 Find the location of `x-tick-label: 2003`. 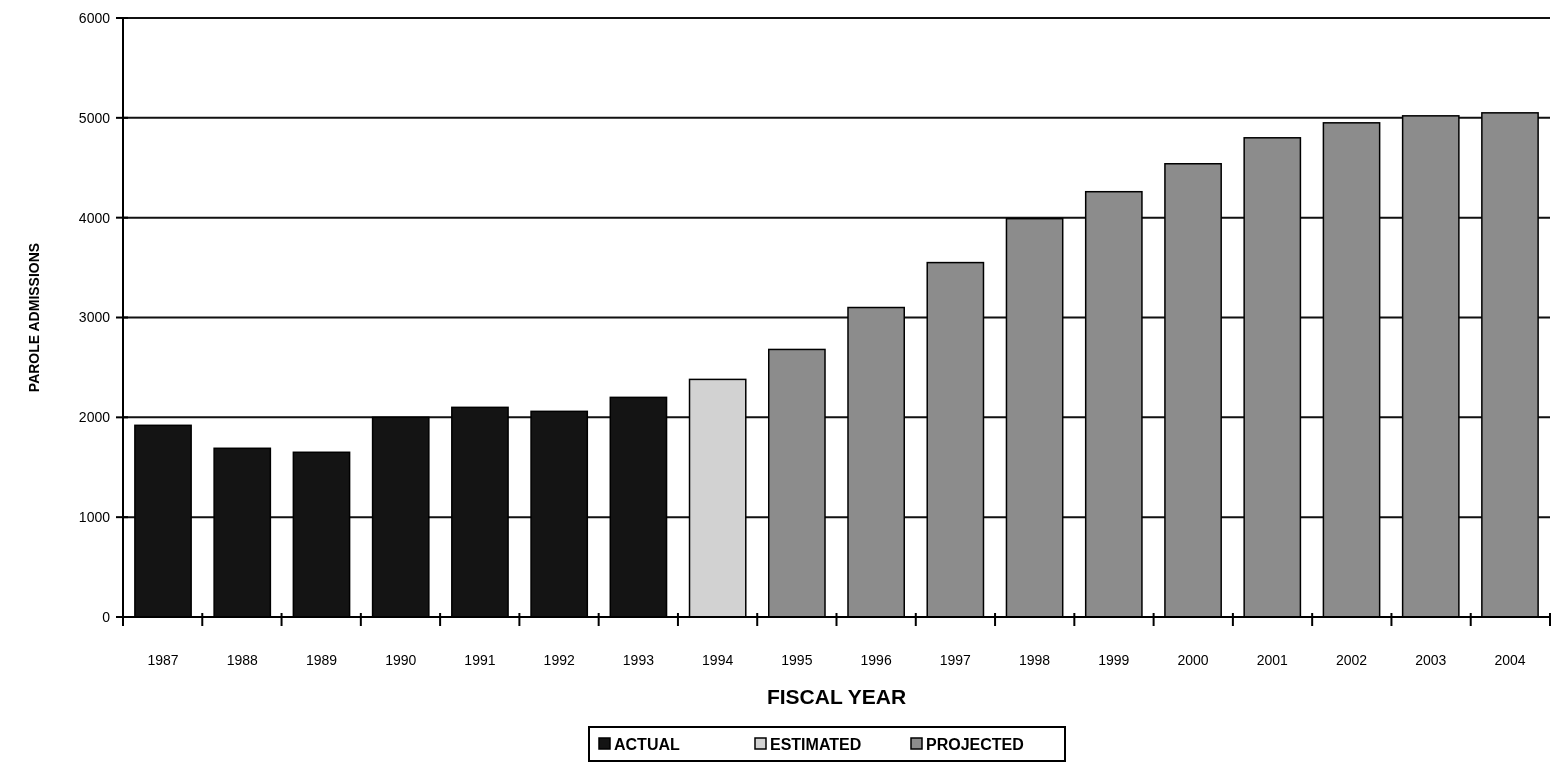

x-tick-label: 2003 is located at coordinates (1431, 660).